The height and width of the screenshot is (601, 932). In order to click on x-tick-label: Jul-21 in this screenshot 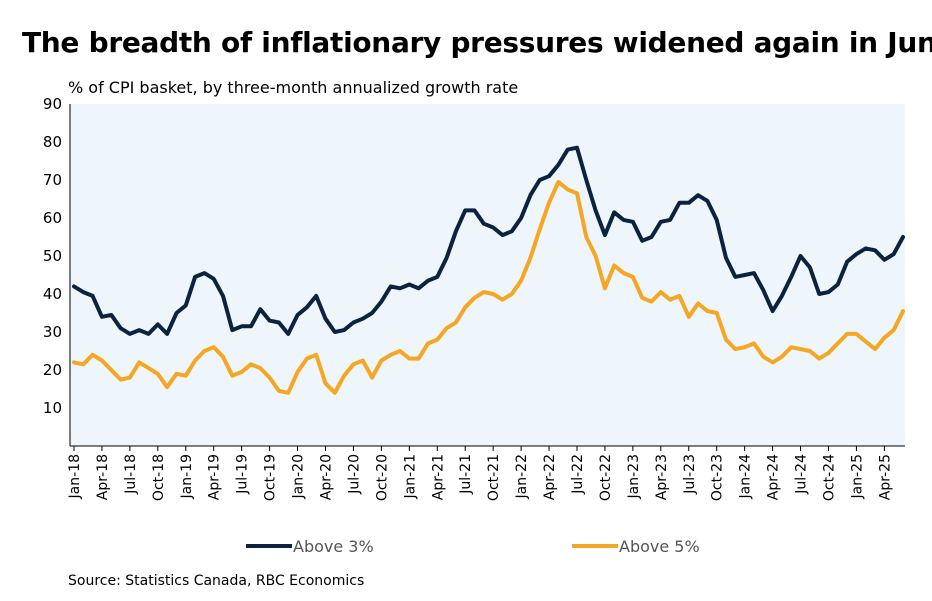, I will do `click(466, 474)`.